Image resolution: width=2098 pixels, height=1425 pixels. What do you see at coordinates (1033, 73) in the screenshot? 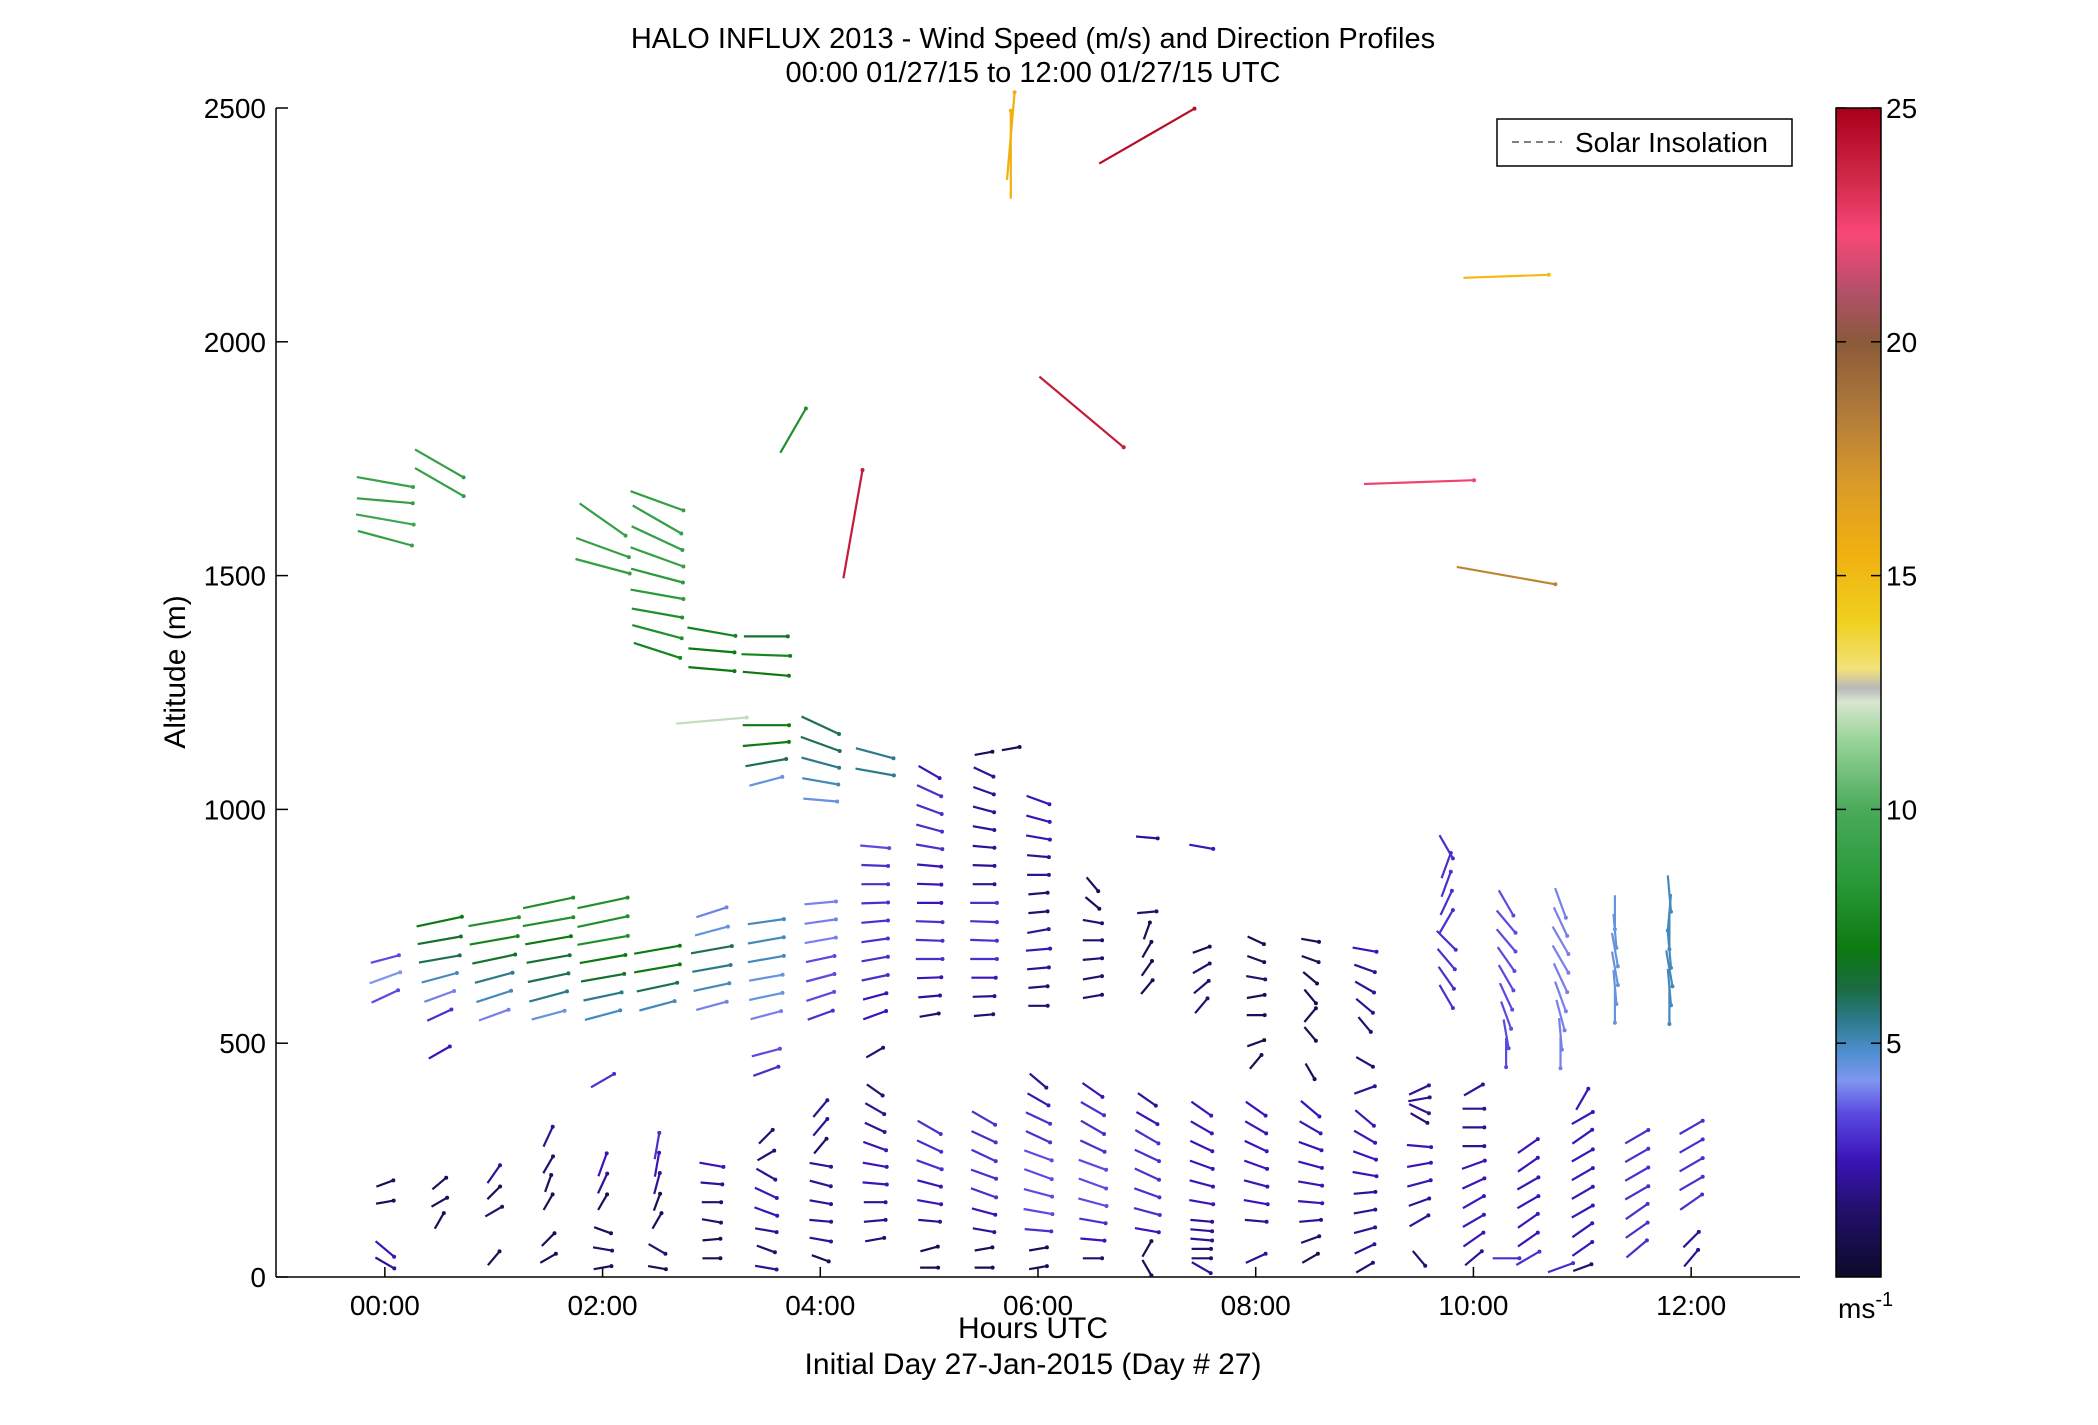
I see `chart-subtitle: 00:00 01/27/15 to 12:00 01/27/15 UTC` at bounding box center [1033, 73].